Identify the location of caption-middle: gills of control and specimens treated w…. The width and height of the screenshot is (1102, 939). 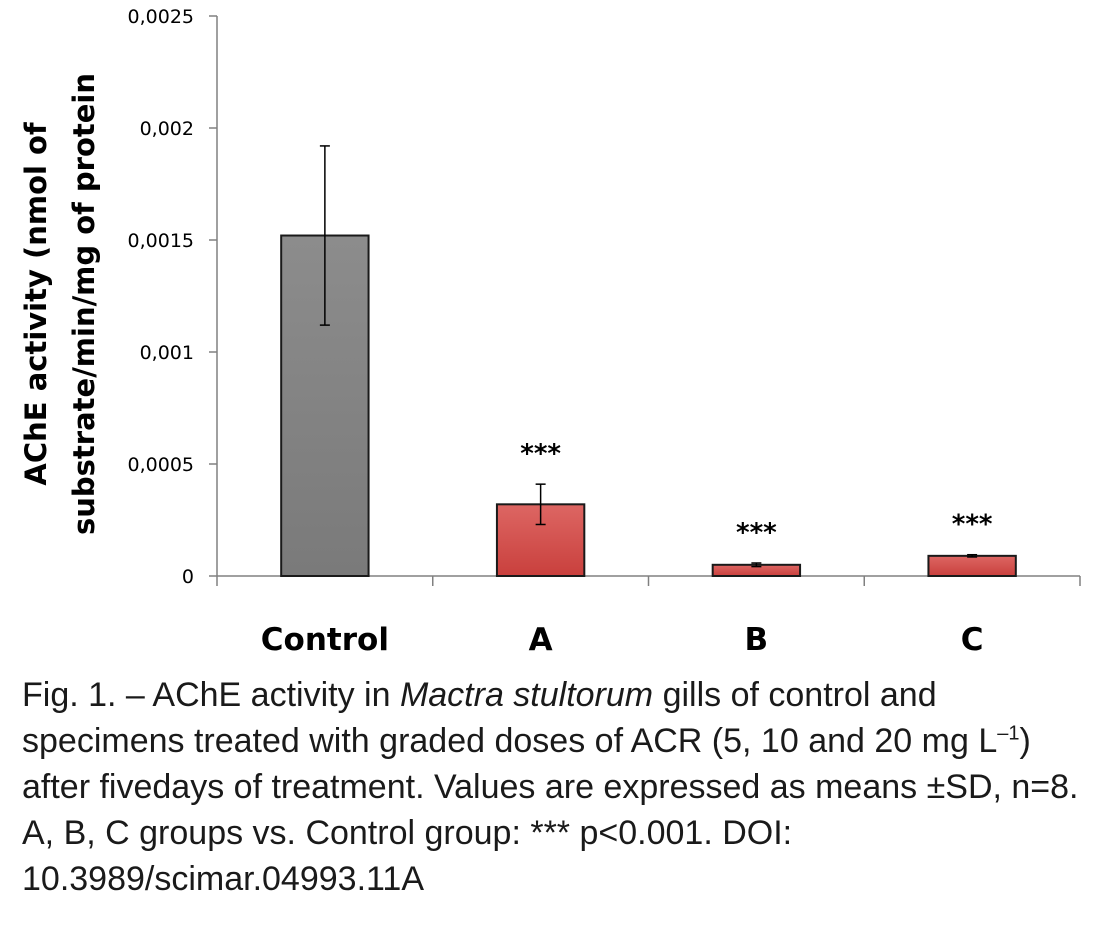
(510, 718).